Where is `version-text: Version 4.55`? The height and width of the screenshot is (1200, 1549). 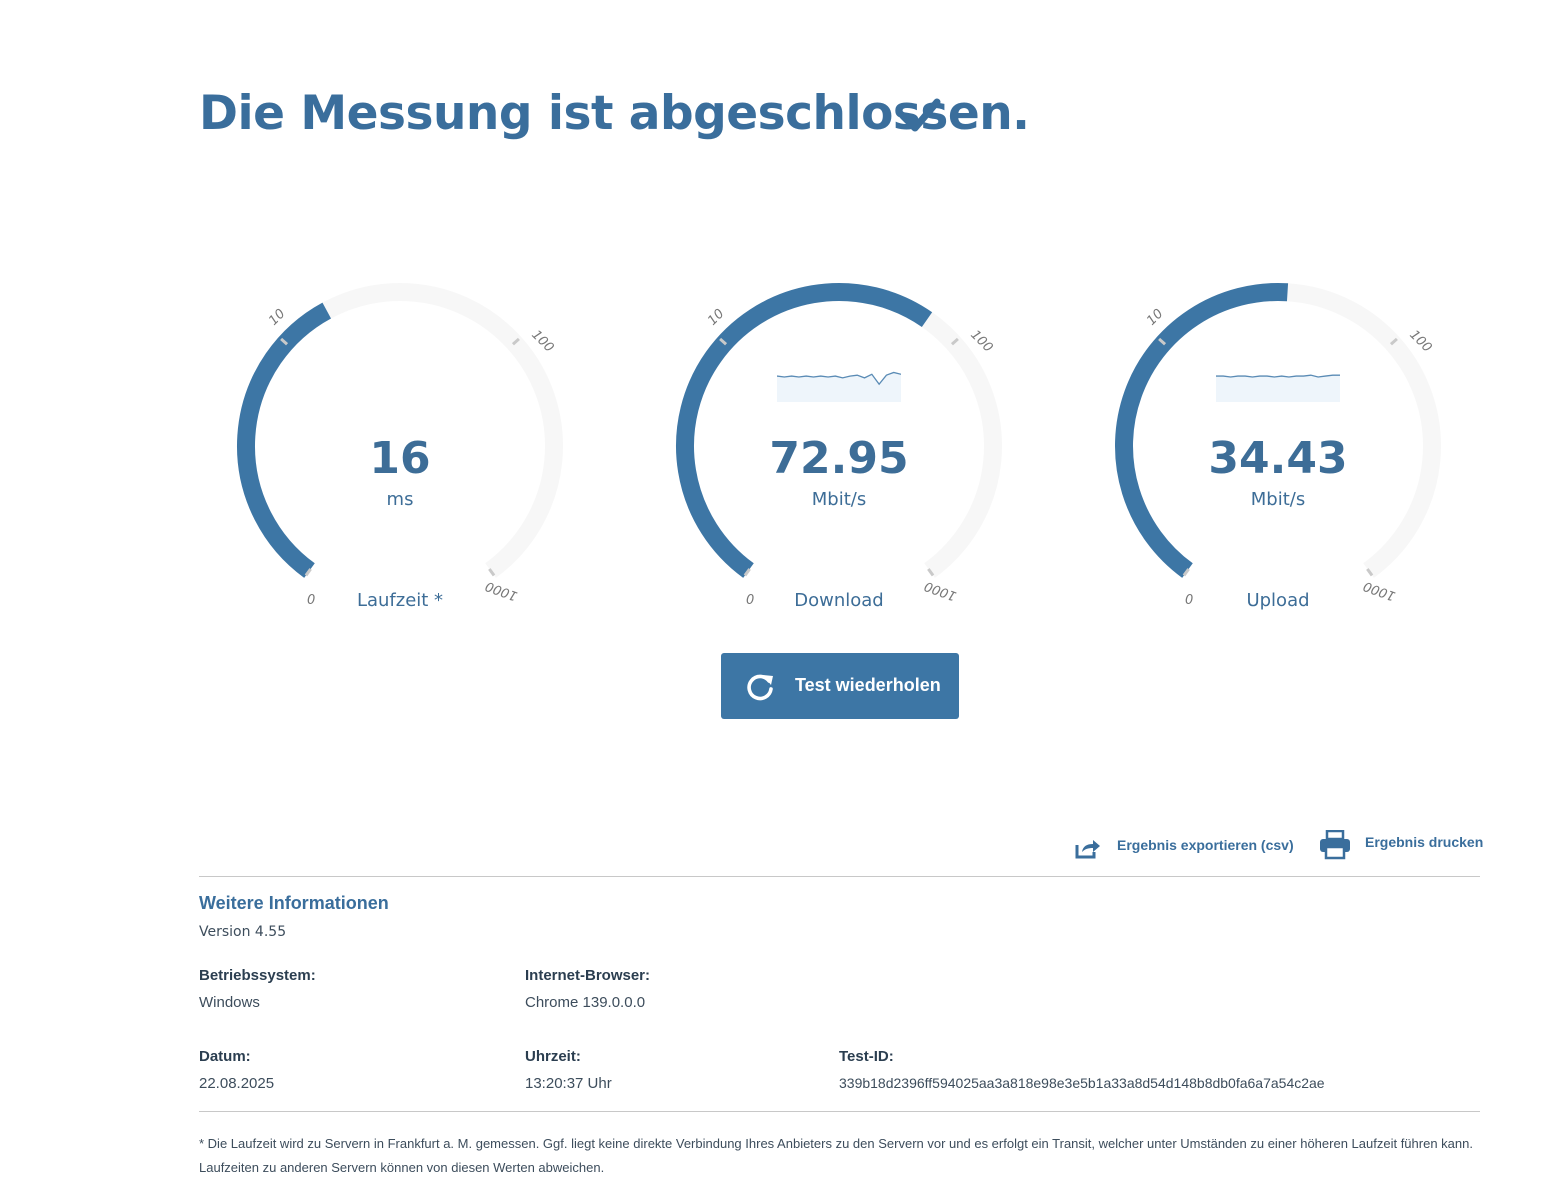 version-text: Version 4.55 is located at coordinates (243, 932).